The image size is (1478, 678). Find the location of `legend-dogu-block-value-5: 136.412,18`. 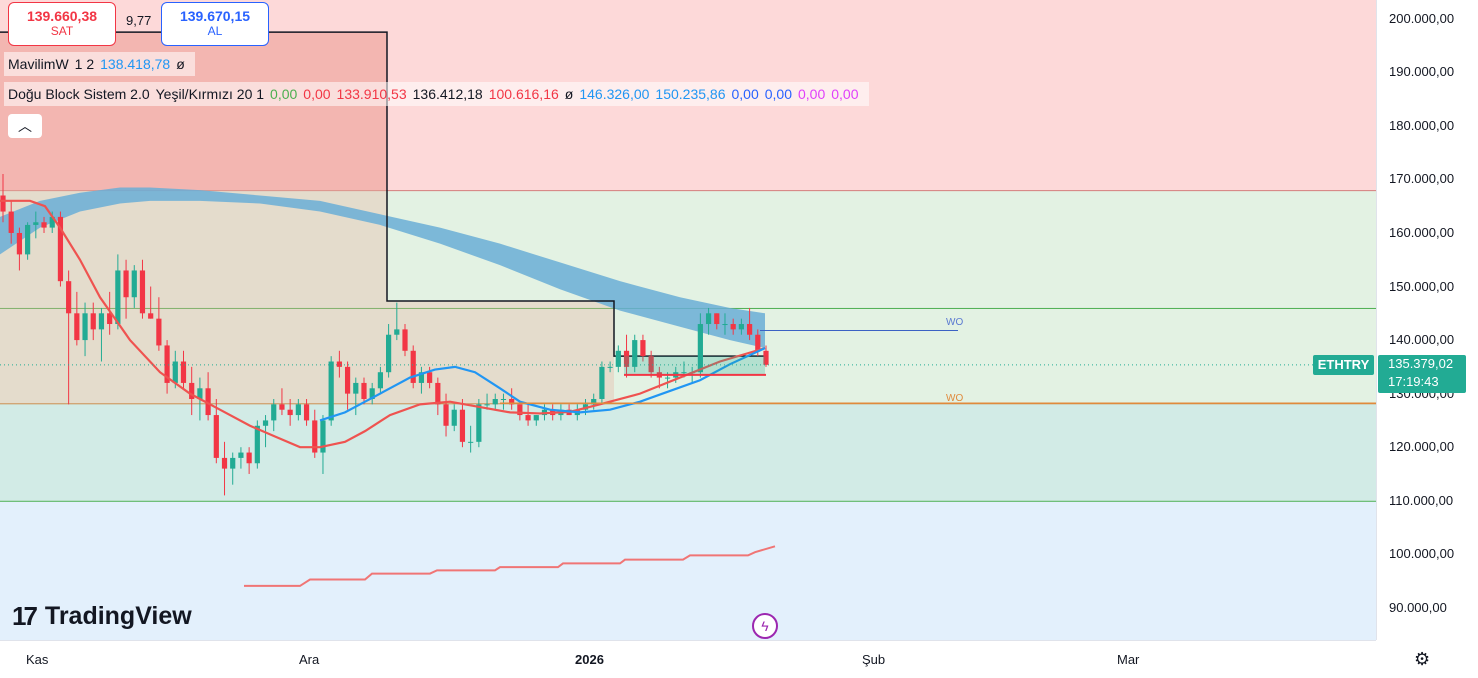

legend-dogu-block-value-5: 136.412,18 is located at coordinates (447, 94).